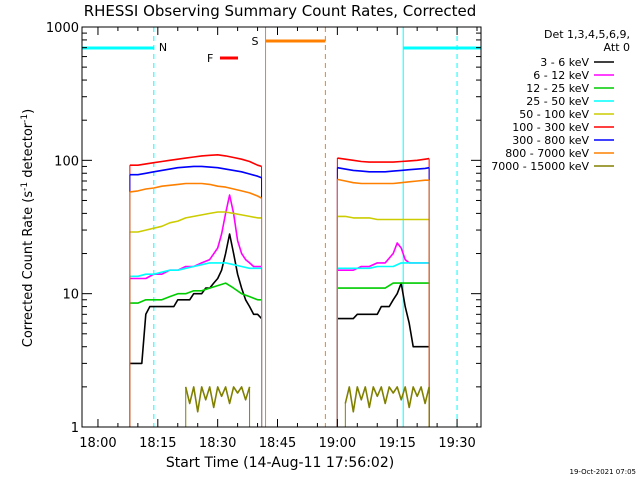  I want to click on legend-header-detectors: Det 1,3,4,5,6,9,, so click(587, 34).